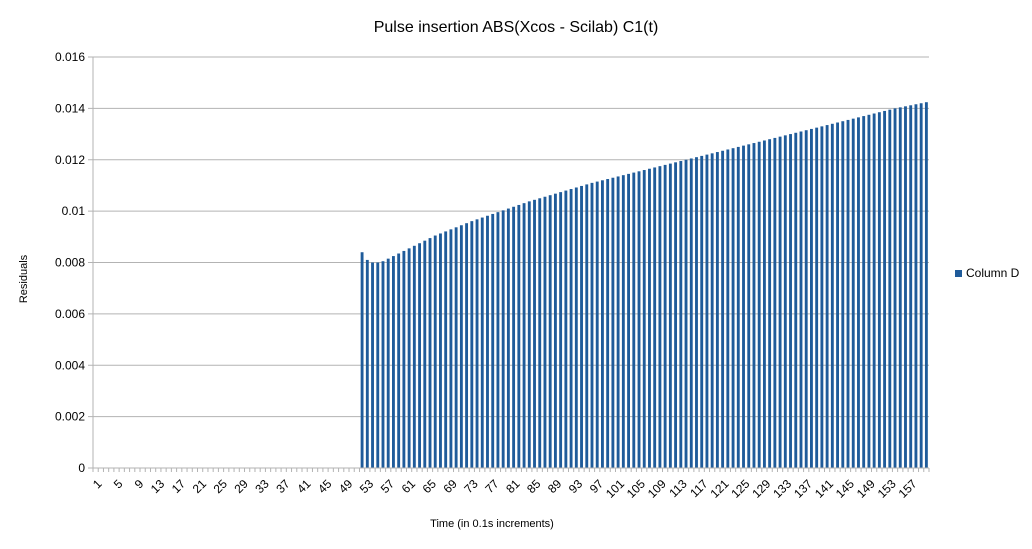 The height and width of the screenshot is (549, 1032). What do you see at coordinates (304, 486) in the screenshot?
I see `x-tick-label: 41` at bounding box center [304, 486].